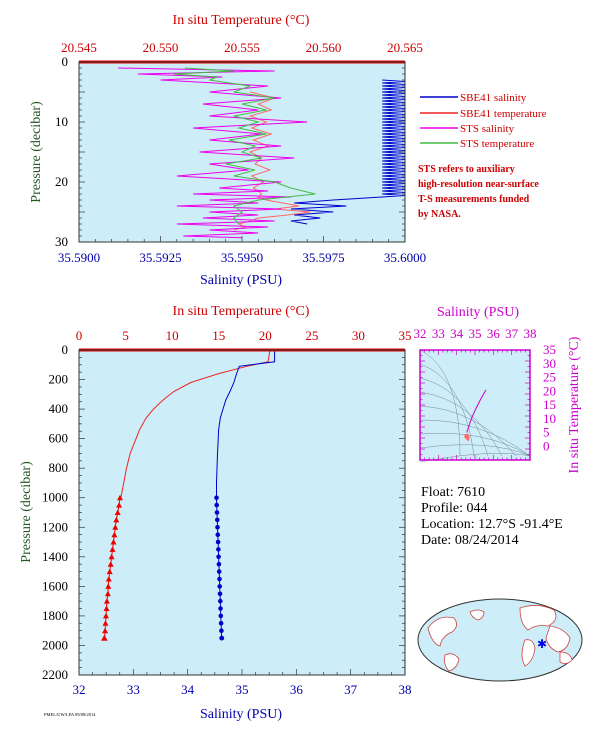 This screenshot has width=601, height=736. Describe the element at coordinates (26, 512) in the screenshot. I see `bottom-pressure-axis-title: Pressure (decibar)` at that location.